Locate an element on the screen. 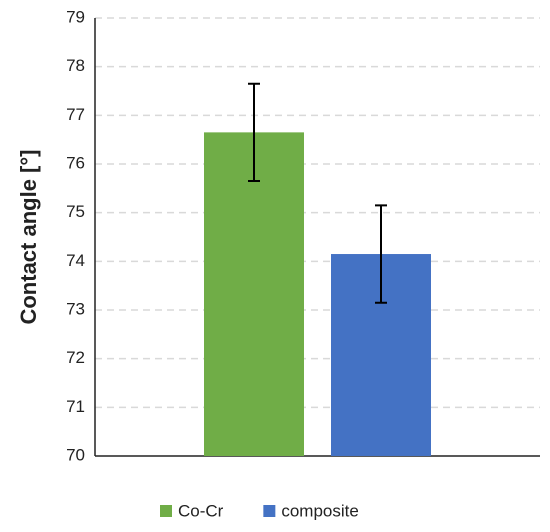 Image resolution: width=550 pixels, height=532 pixels. y-tick-label: 71 is located at coordinates (75, 406).